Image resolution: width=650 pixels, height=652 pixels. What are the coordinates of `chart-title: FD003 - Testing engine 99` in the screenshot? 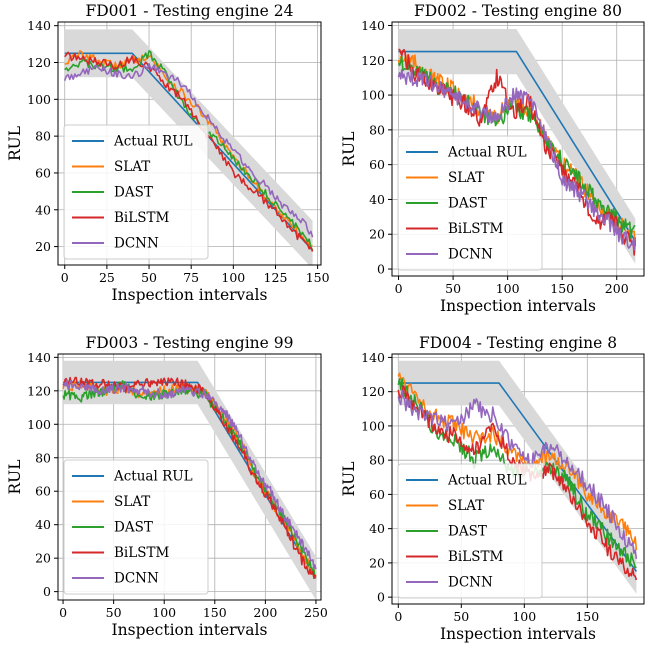 It's located at (190, 343).